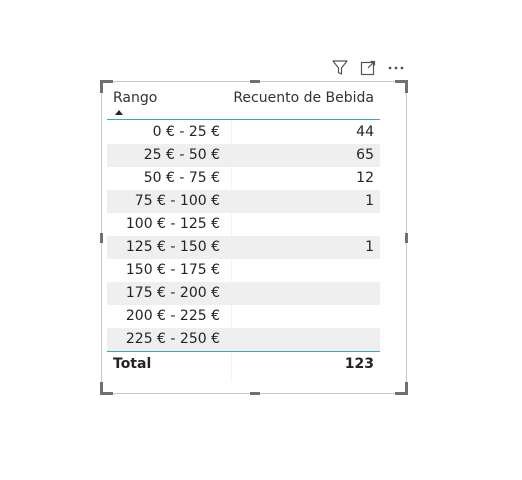 This screenshot has width=522, height=480. What do you see at coordinates (365, 132) in the screenshot?
I see `cell-count: 44` at bounding box center [365, 132].